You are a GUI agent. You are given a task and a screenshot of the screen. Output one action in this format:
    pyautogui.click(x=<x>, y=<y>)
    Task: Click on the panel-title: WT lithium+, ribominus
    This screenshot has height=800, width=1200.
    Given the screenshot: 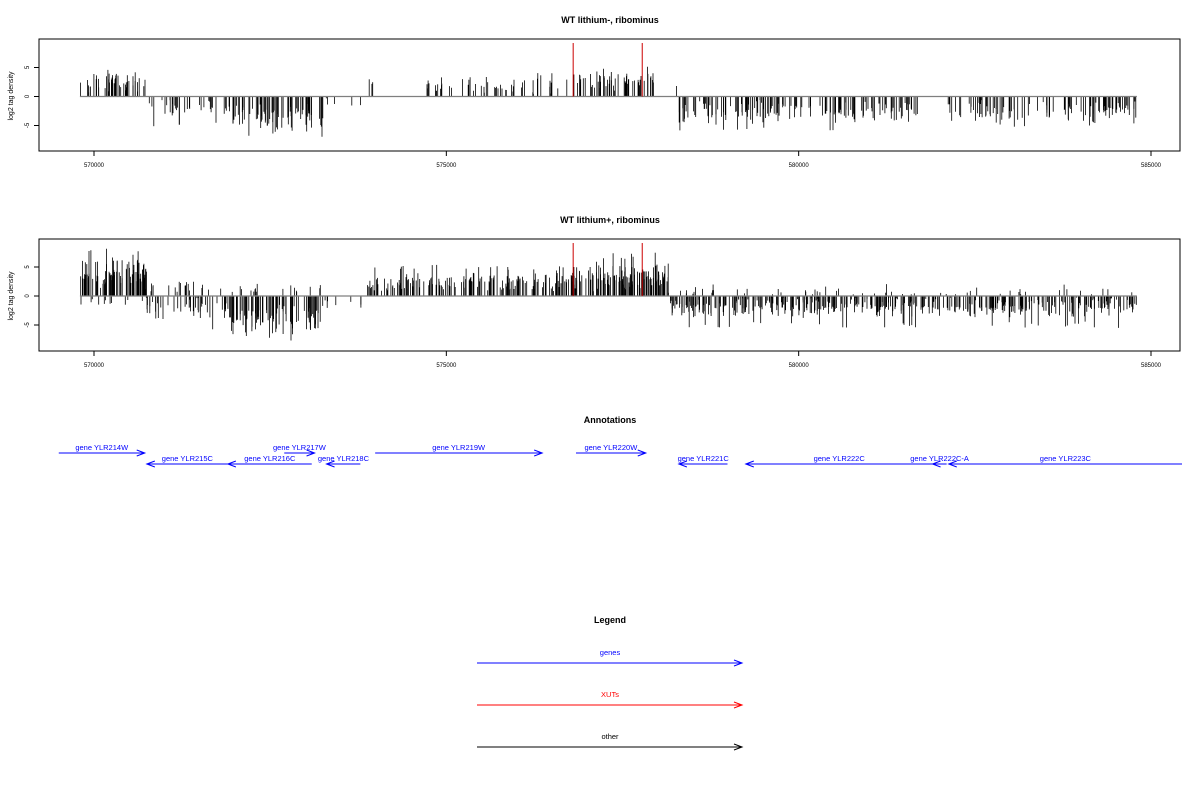 What is the action you would take?
    pyautogui.click(x=610, y=220)
    